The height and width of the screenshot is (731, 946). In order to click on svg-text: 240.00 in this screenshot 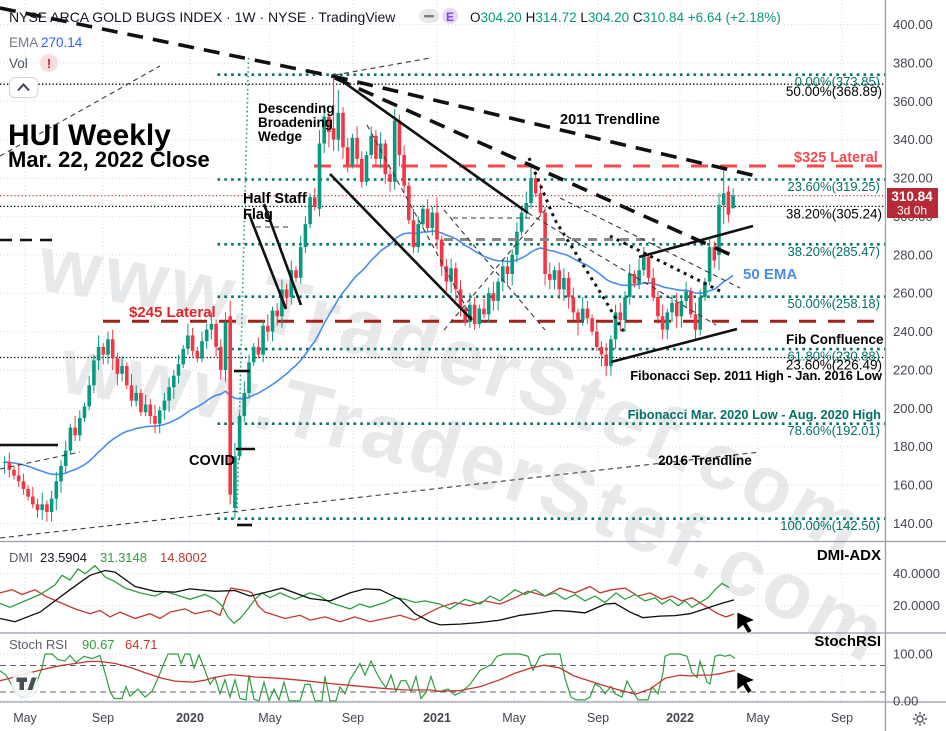, I will do `click(913, 331)`.